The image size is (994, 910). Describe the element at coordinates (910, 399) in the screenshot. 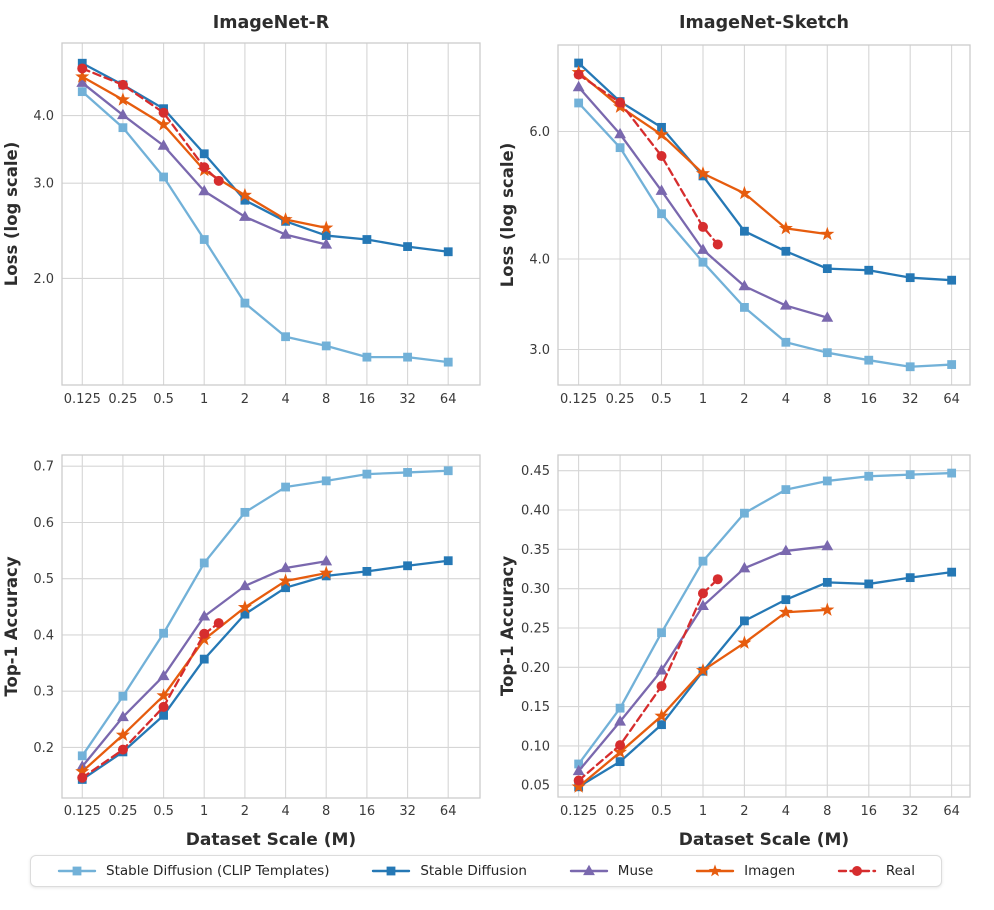

I see `x-tick-label: 32` at that location.